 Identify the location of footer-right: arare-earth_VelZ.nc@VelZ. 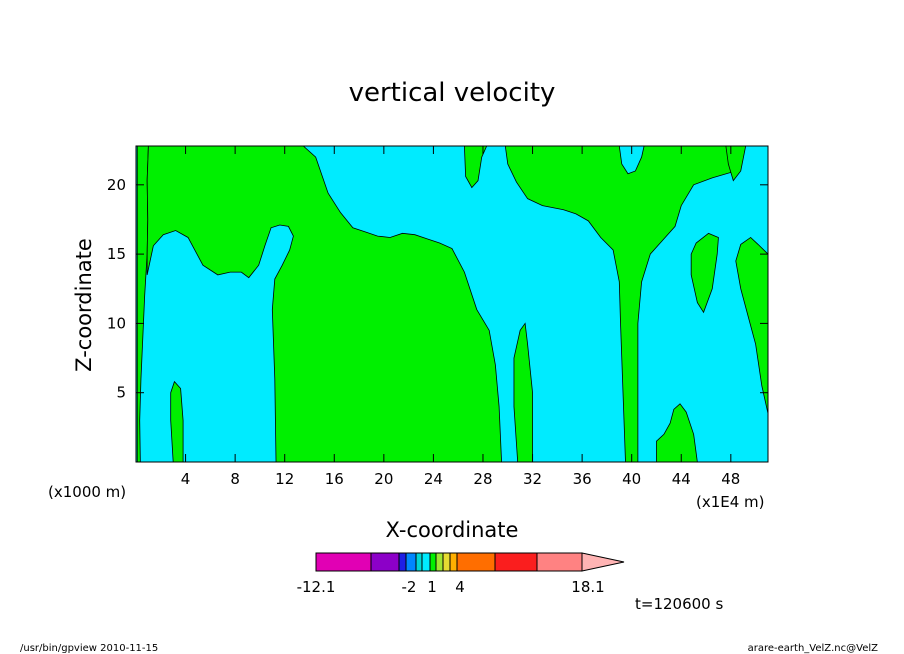
(813, 648).